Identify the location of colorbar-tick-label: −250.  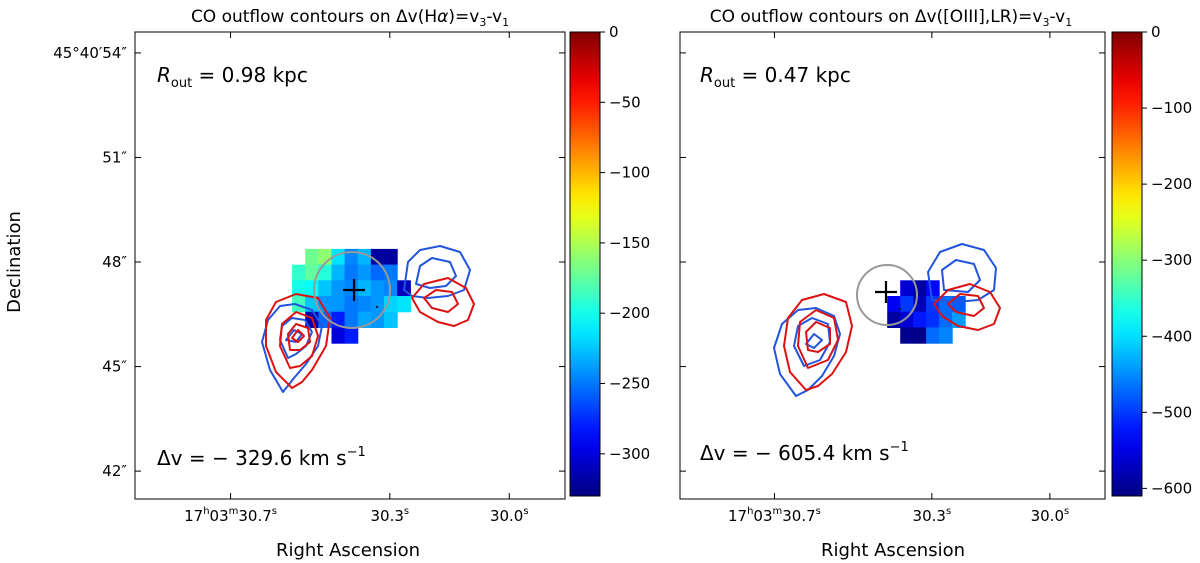
(629, 384).